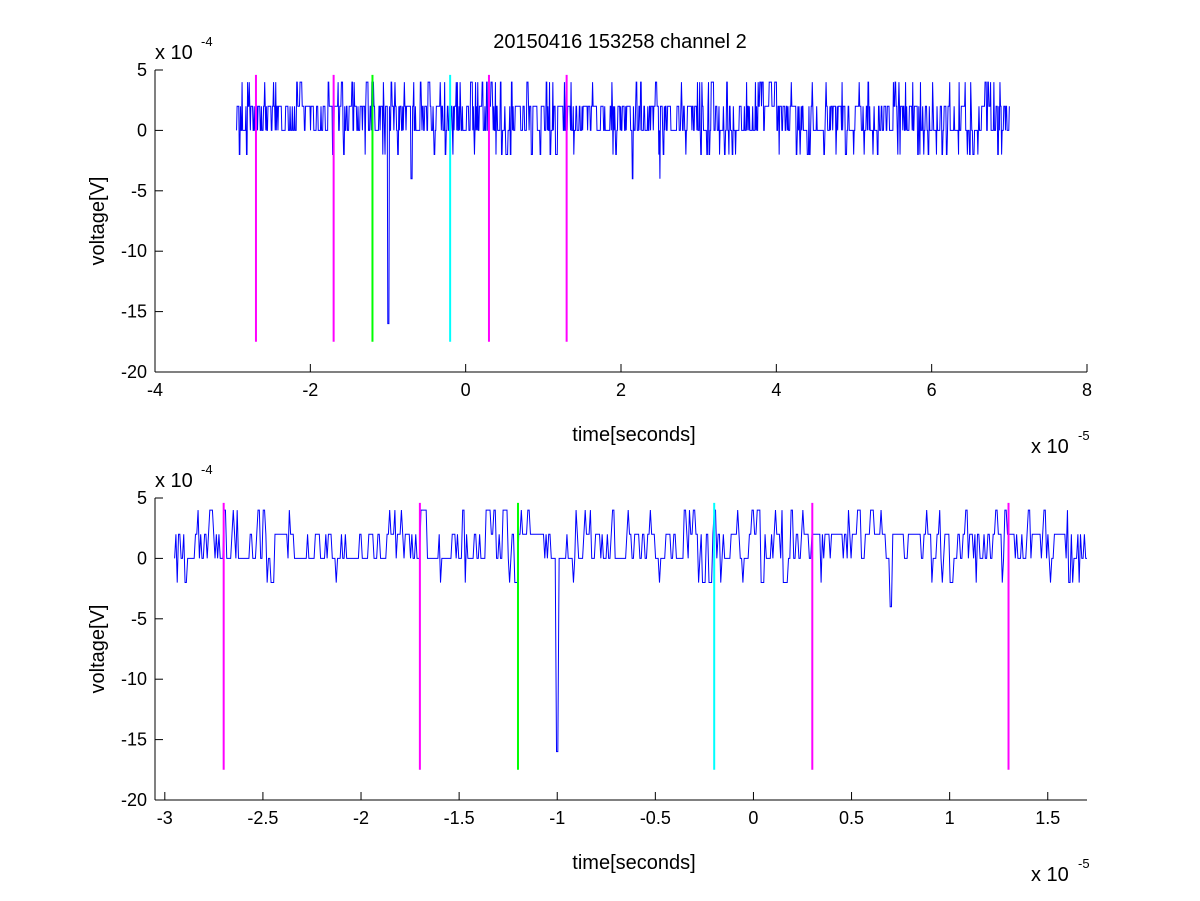  What do you see at coordinates (557, 818) in the screenshot?
I see `x-tick-label: -1` at bounding box center [557, 818].